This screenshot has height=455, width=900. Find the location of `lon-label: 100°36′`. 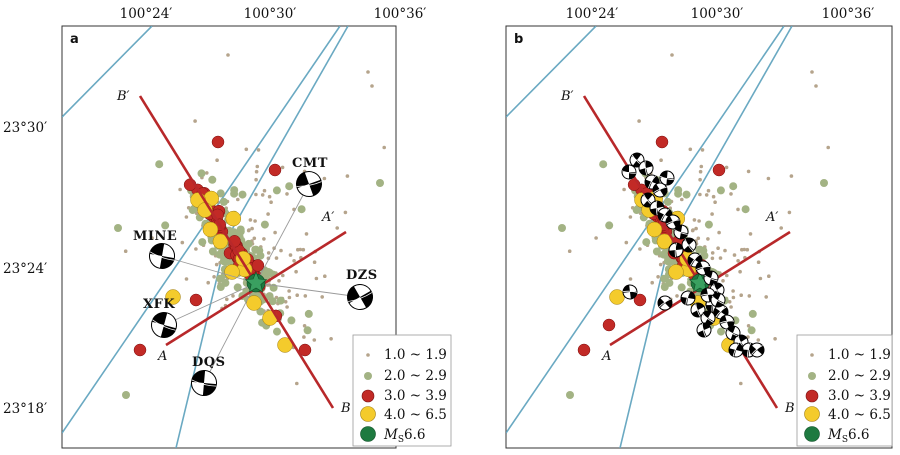

lon-label: 100°36′ is located at coordinates (400, 14).